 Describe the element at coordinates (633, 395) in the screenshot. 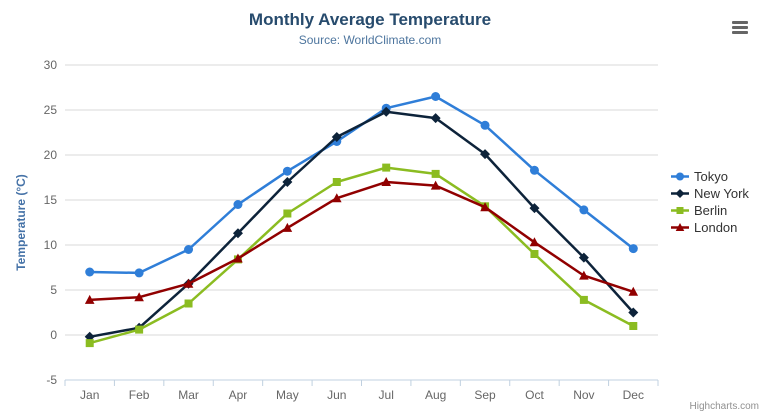

I see `x-axis-label: Dec` at that location.